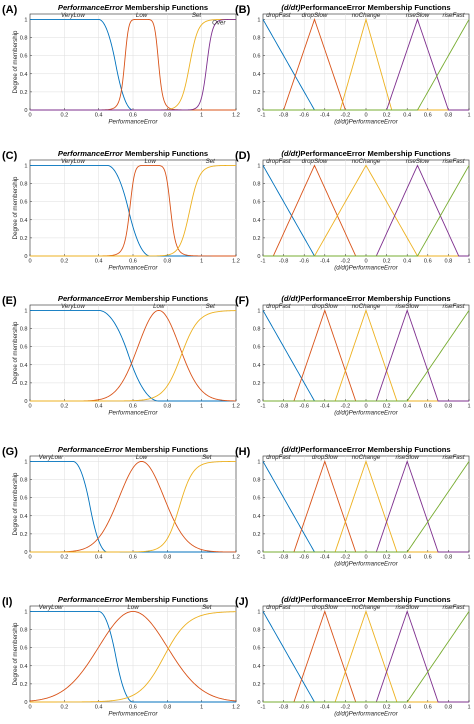 Image resolution: width=474 pixels, height=724 pixels. I want to click on x-axis-label: PerformanceError, so click(133, 413).